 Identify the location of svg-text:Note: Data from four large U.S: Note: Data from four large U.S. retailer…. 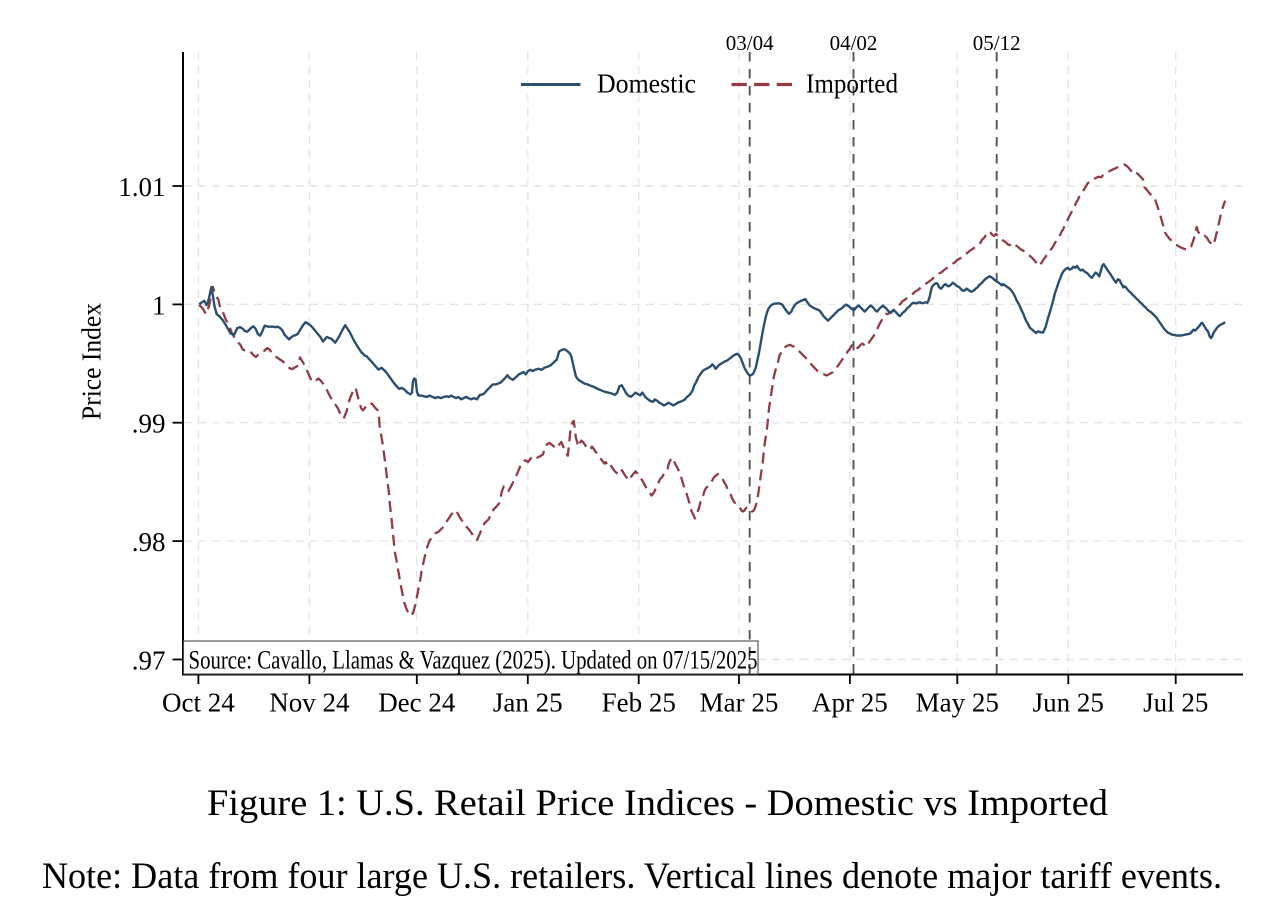
(632, 876).